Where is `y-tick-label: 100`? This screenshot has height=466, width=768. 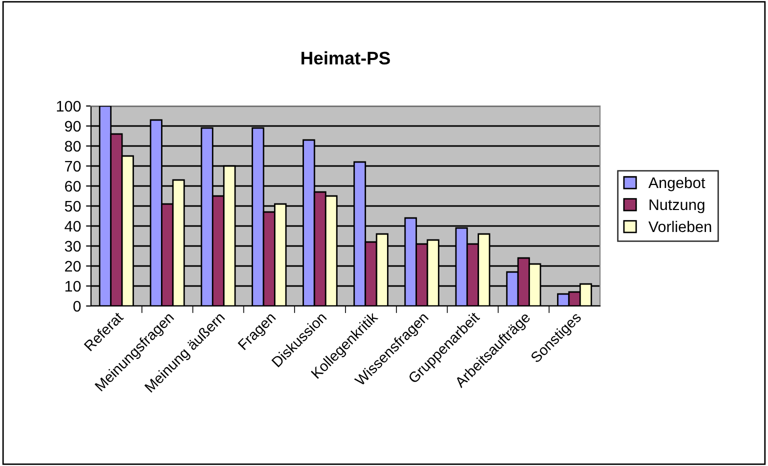
y-tick-label: 100 is located at coordinates (68, 106).